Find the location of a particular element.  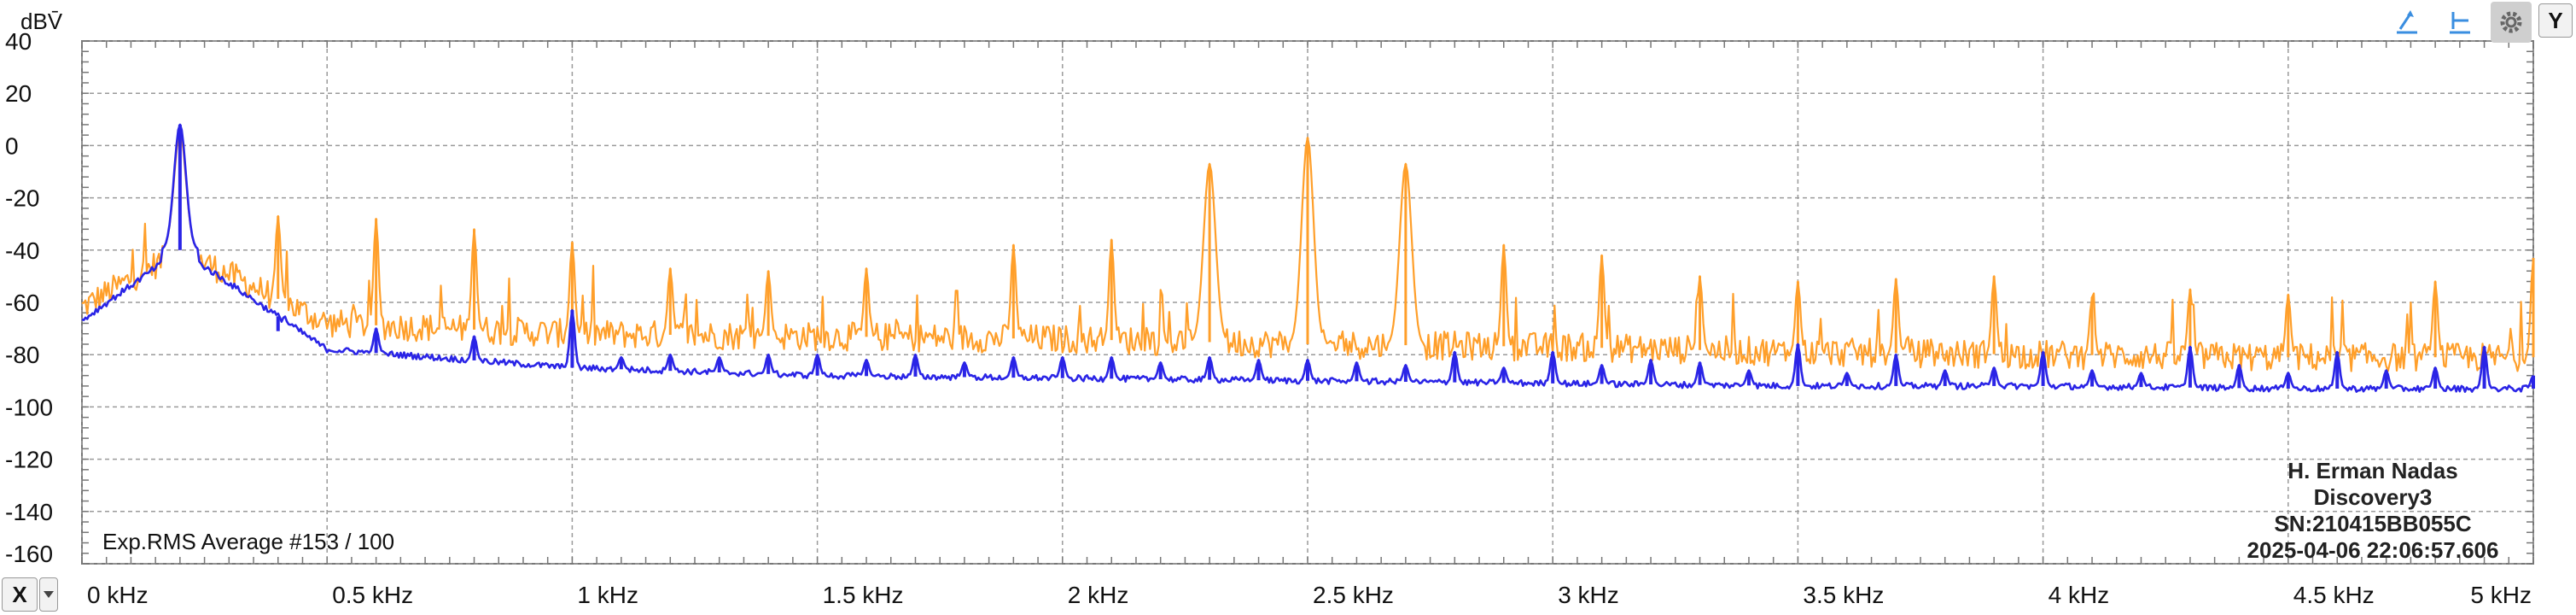

x-tick-label: 3 kHz is located at coordinates (1588, 595).